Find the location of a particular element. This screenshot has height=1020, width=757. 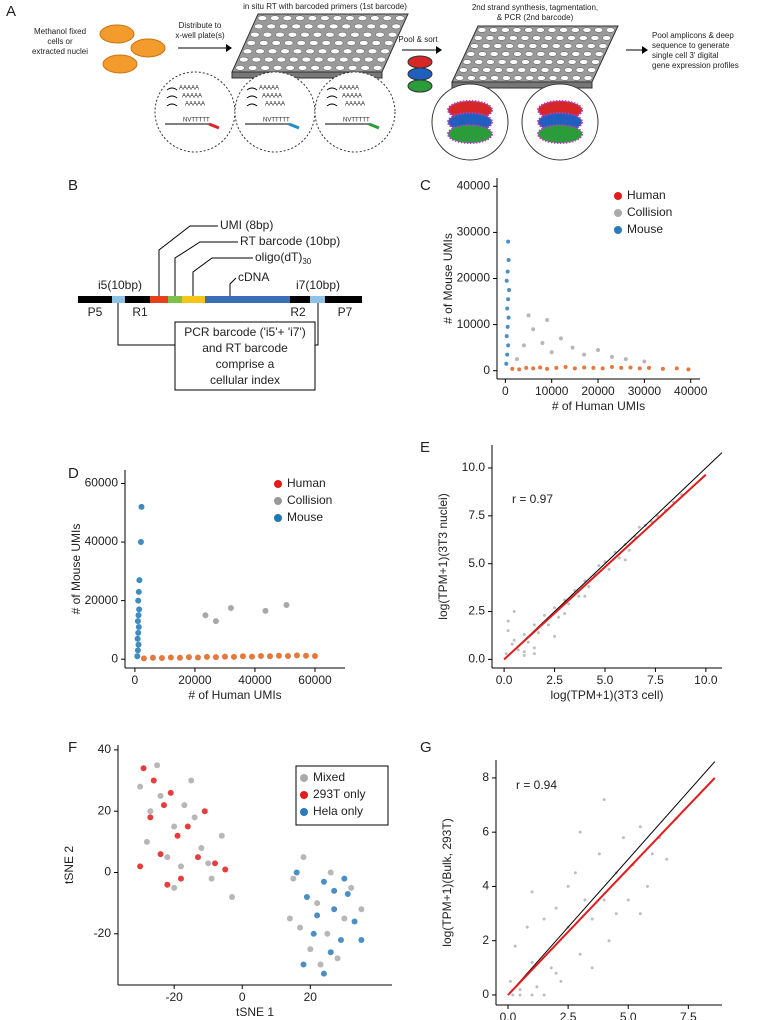

panel-label: E is located at coordinates (425, 447).